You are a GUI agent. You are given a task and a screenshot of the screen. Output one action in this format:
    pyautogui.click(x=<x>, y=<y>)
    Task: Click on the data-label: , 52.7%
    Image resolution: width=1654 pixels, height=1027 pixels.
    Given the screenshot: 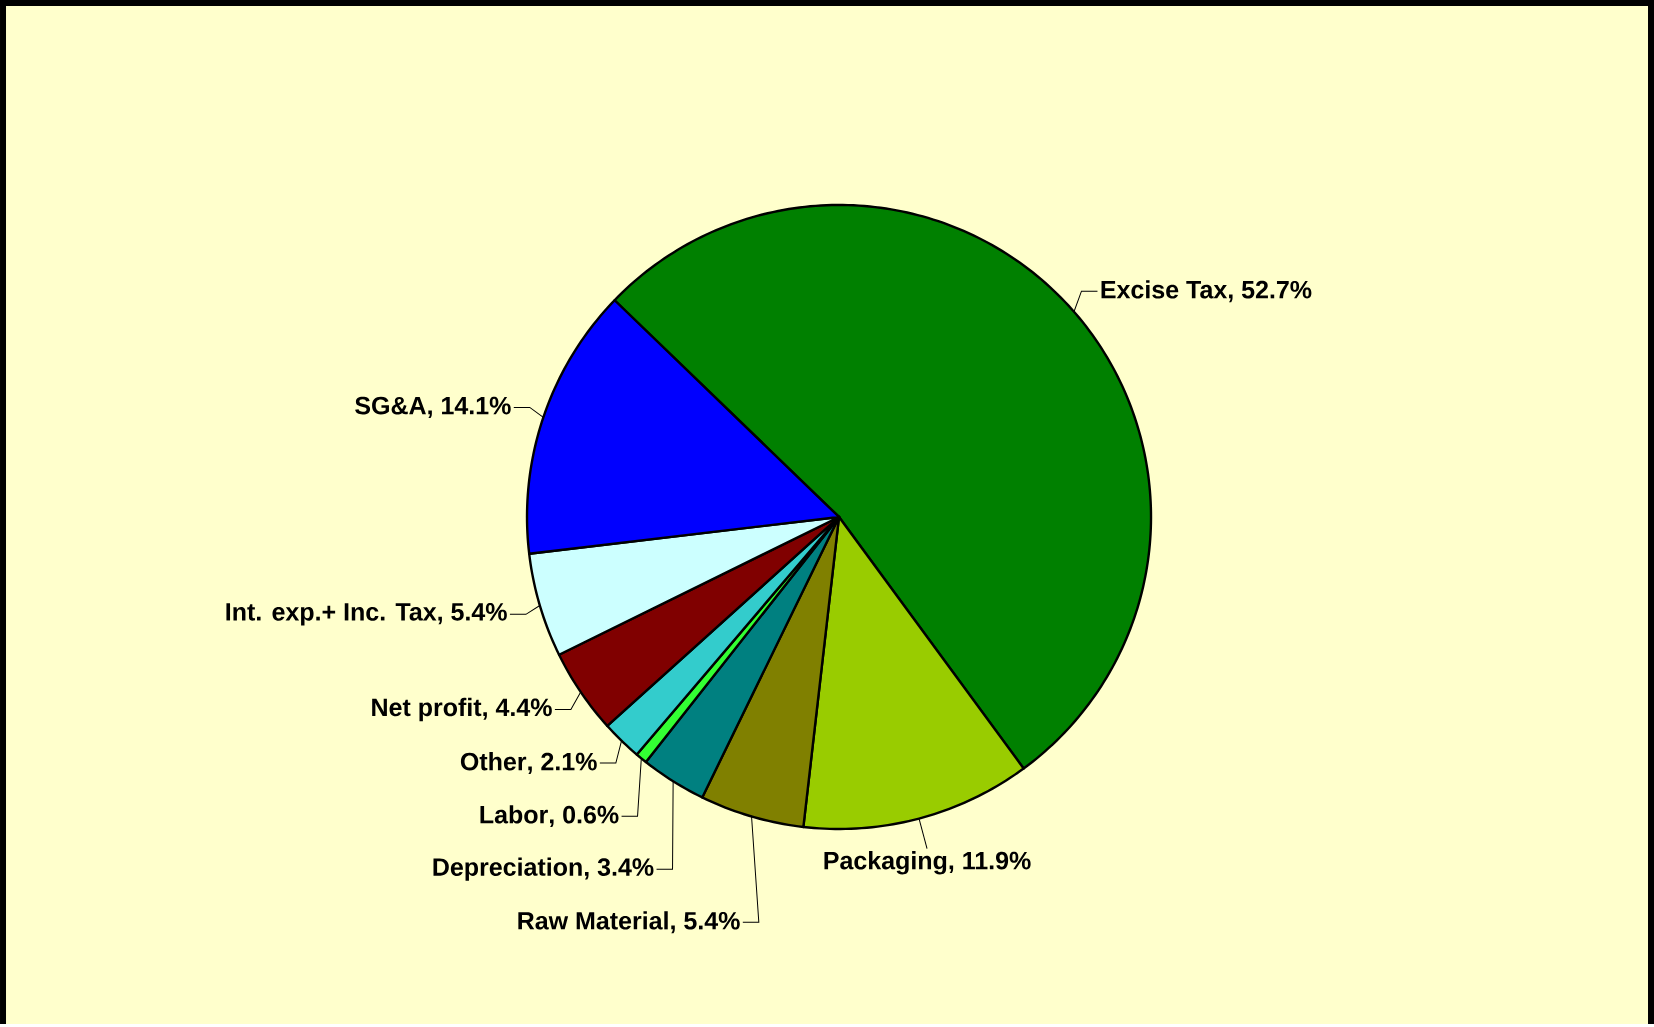 What is the action you would take?
    pyautogui.click(x=1270, y=291)
    